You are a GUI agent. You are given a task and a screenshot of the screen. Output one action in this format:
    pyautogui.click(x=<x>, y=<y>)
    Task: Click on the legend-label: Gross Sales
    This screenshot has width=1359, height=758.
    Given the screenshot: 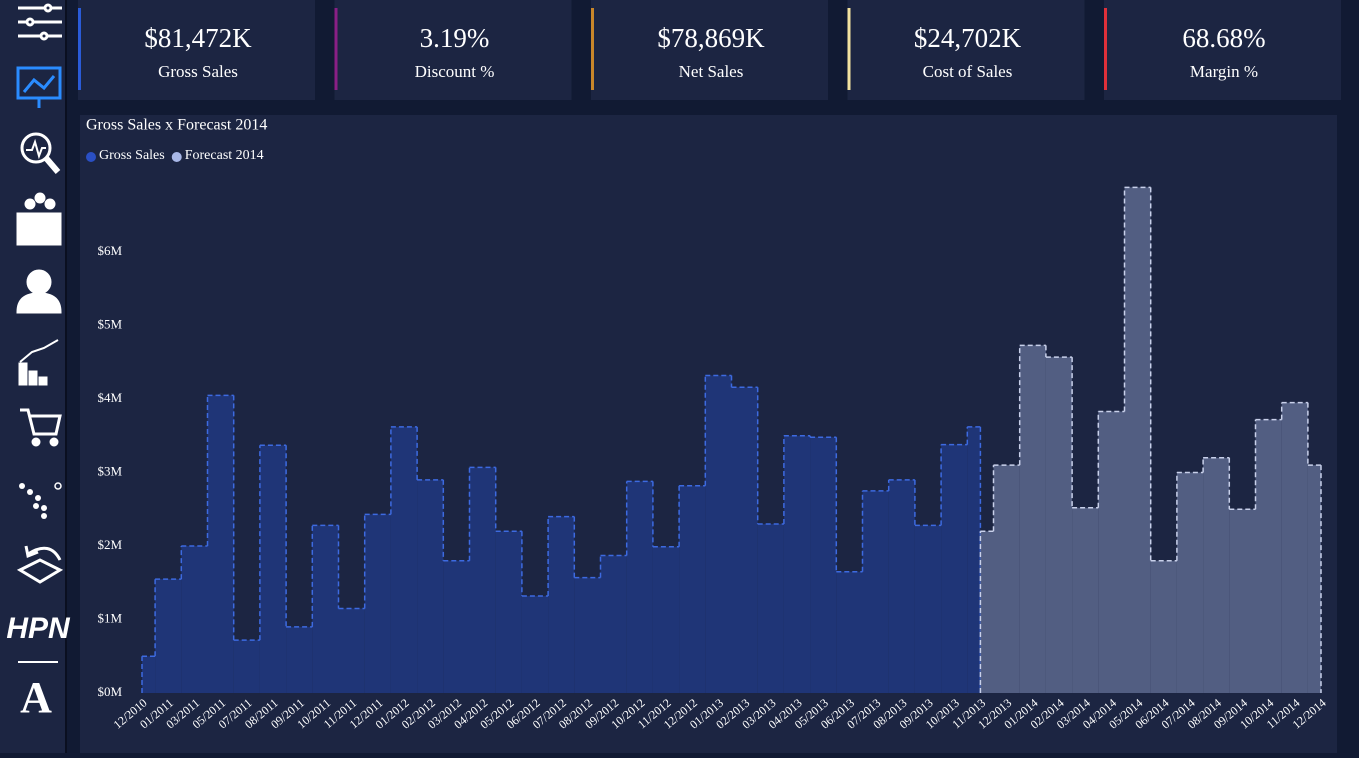 What is the action you would take?
    pyautogui.click(x=132, y=155)
    